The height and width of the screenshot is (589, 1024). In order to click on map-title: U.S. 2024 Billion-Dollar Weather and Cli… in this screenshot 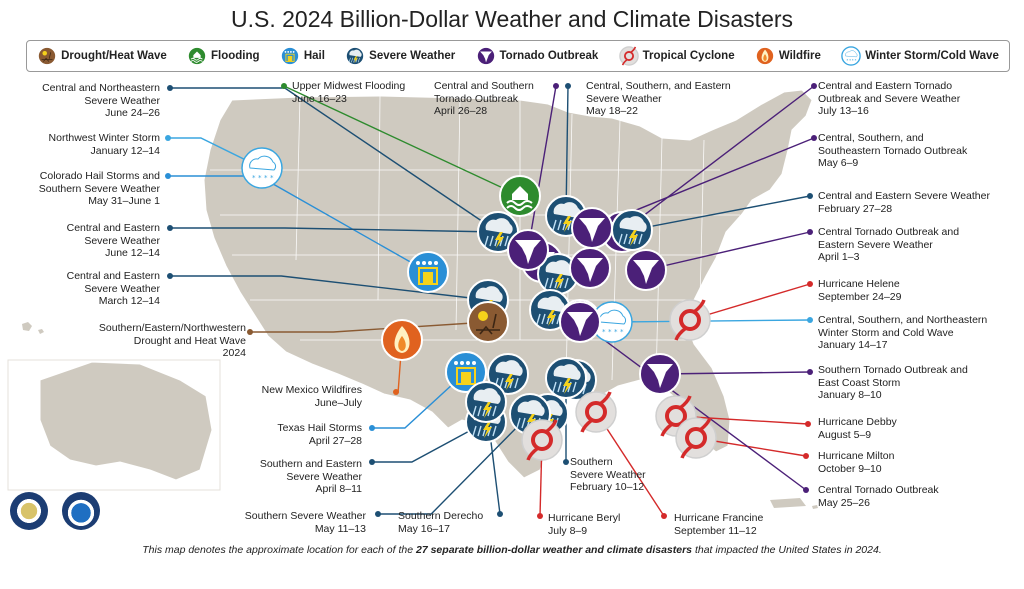, I will do `click(512, 19)`.